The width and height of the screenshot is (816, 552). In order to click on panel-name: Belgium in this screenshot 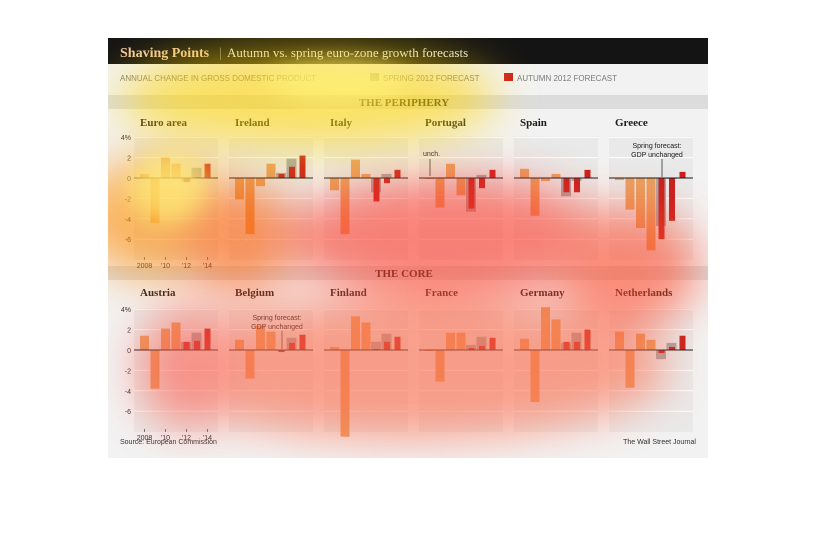, I will do `click(254, 293)`.